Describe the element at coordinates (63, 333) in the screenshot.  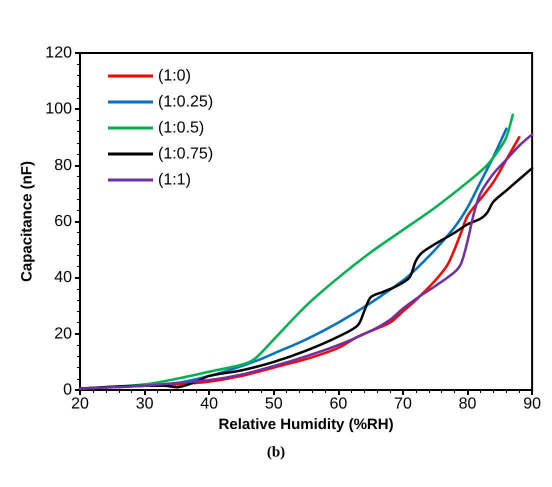
I see `y-tick-label: 20` at that location.